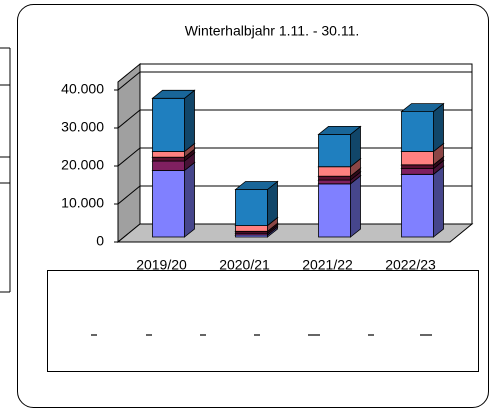 This screenshot has height=410, width=491. I want to click on x-tick-label: 2019/20, so click(161, 265).